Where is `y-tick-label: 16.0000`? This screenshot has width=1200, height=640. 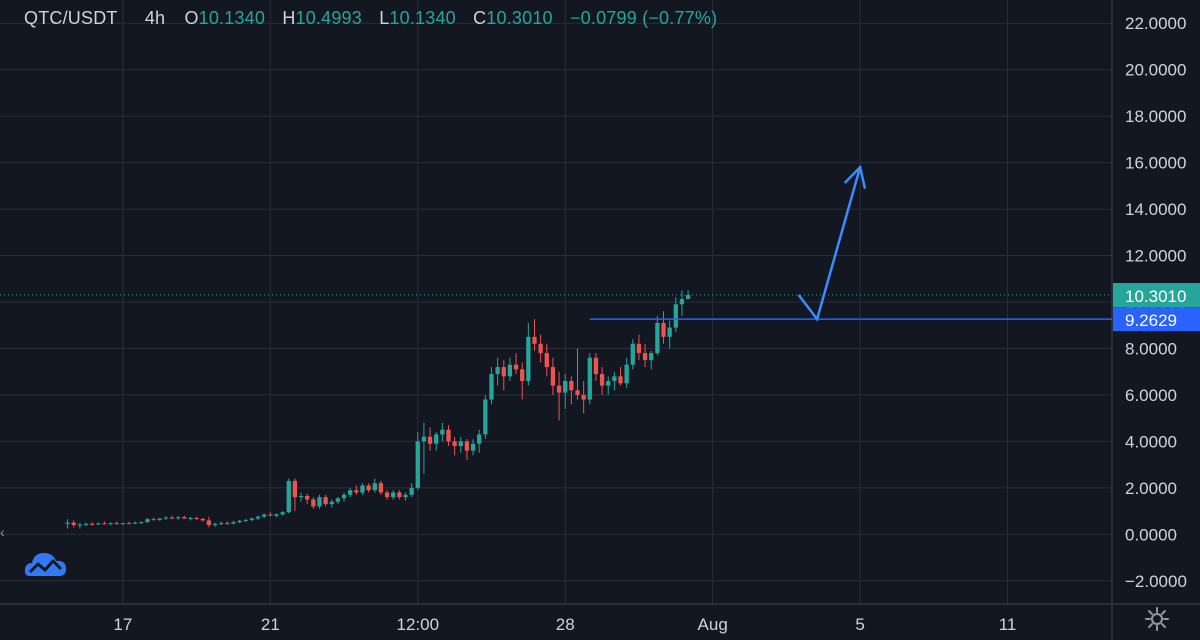 y-tick-label: 16.0000 is located at coordinates (1155, 163).